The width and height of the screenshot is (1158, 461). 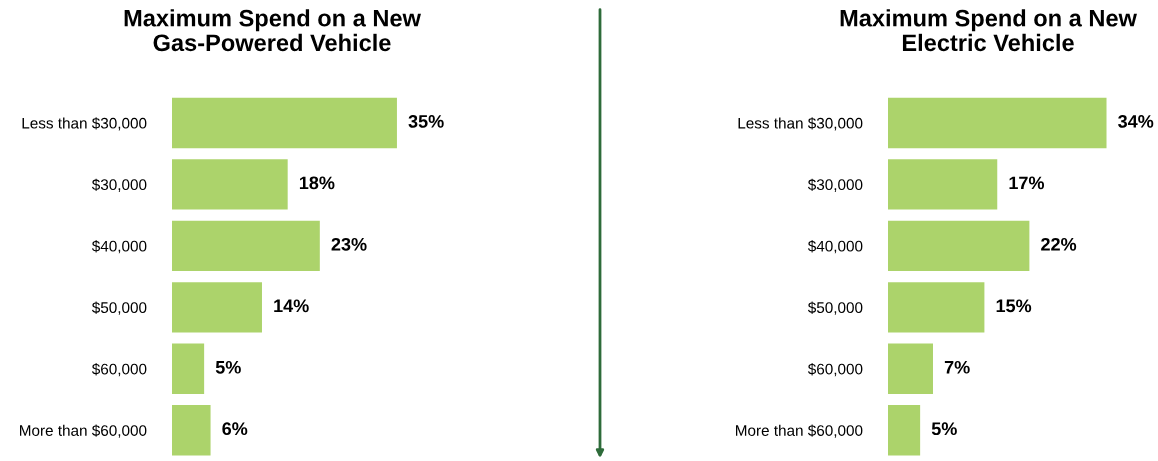 I want to click on data-label: 23%, so click(x=349, y=244).